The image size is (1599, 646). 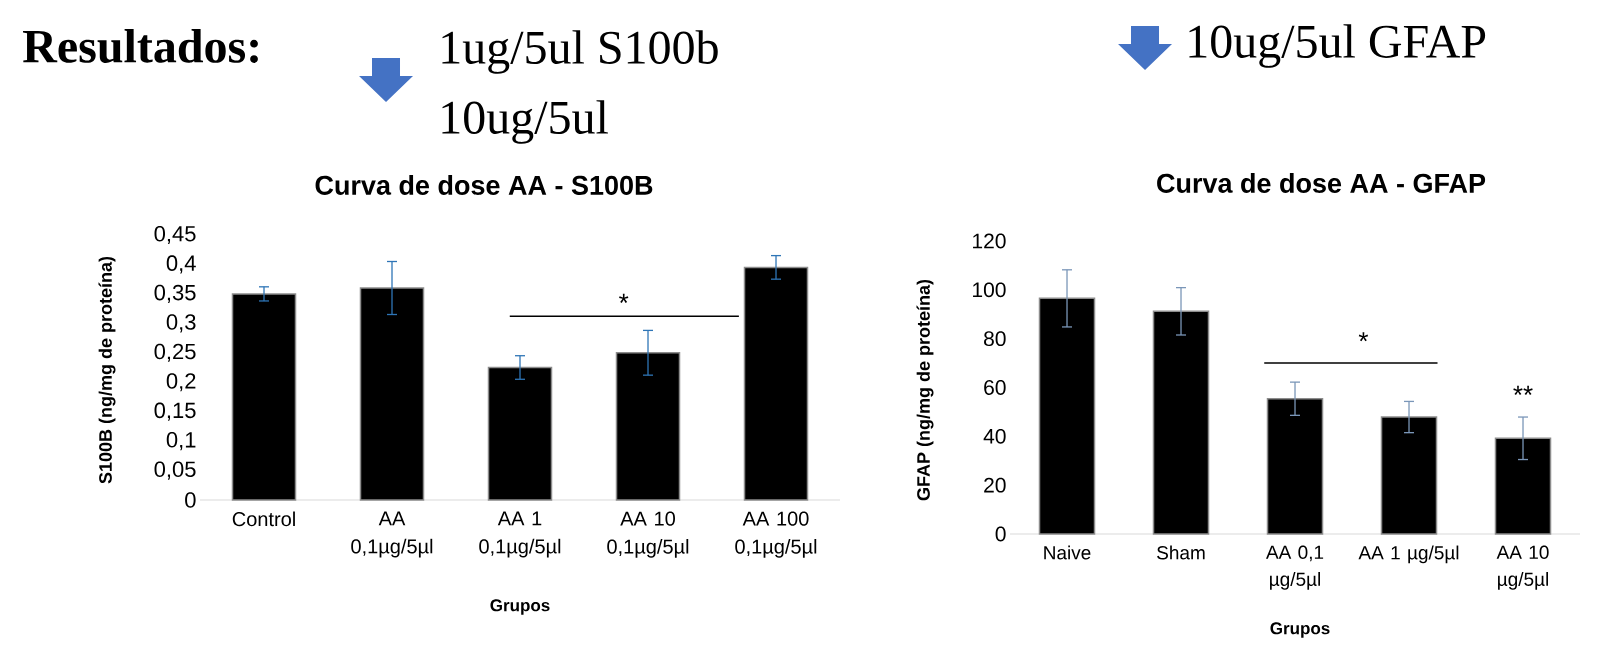 I want to click on chart-title: Curva de dose AA - S100B, so click(x=484, y=185).